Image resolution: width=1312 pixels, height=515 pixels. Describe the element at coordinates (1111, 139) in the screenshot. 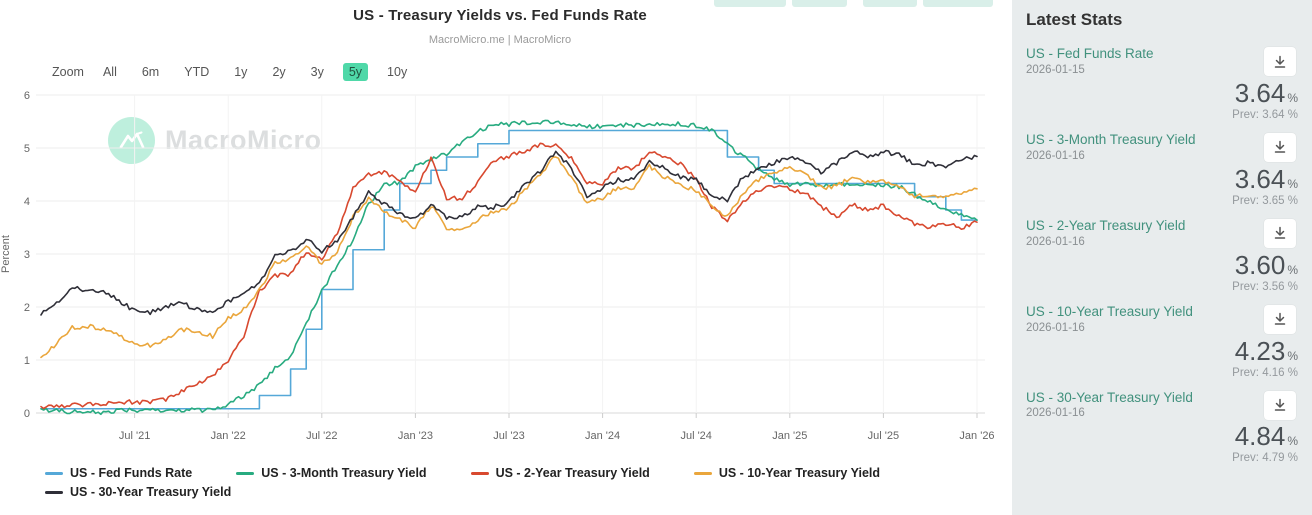

I see `stat-series-name: US - 3-Month Treasury Yield` at that location.